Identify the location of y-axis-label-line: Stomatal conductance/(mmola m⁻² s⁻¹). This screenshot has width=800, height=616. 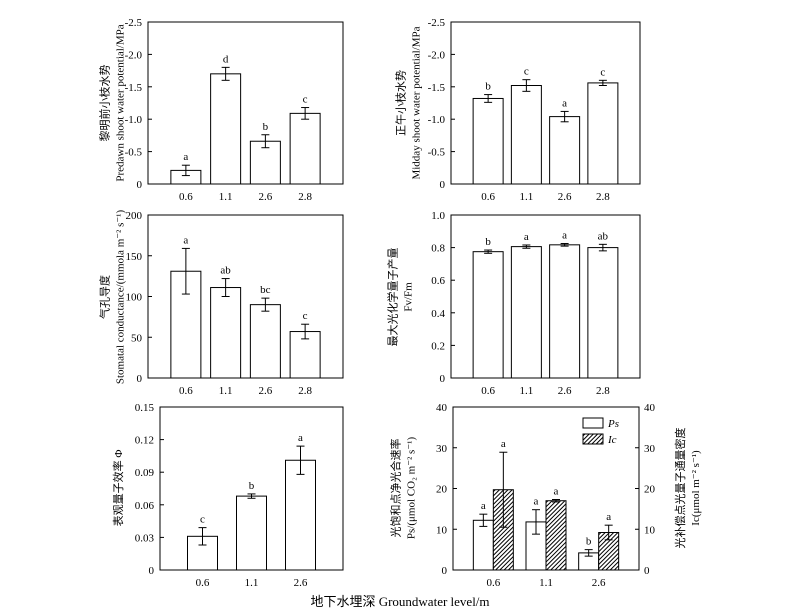
(121, 297).